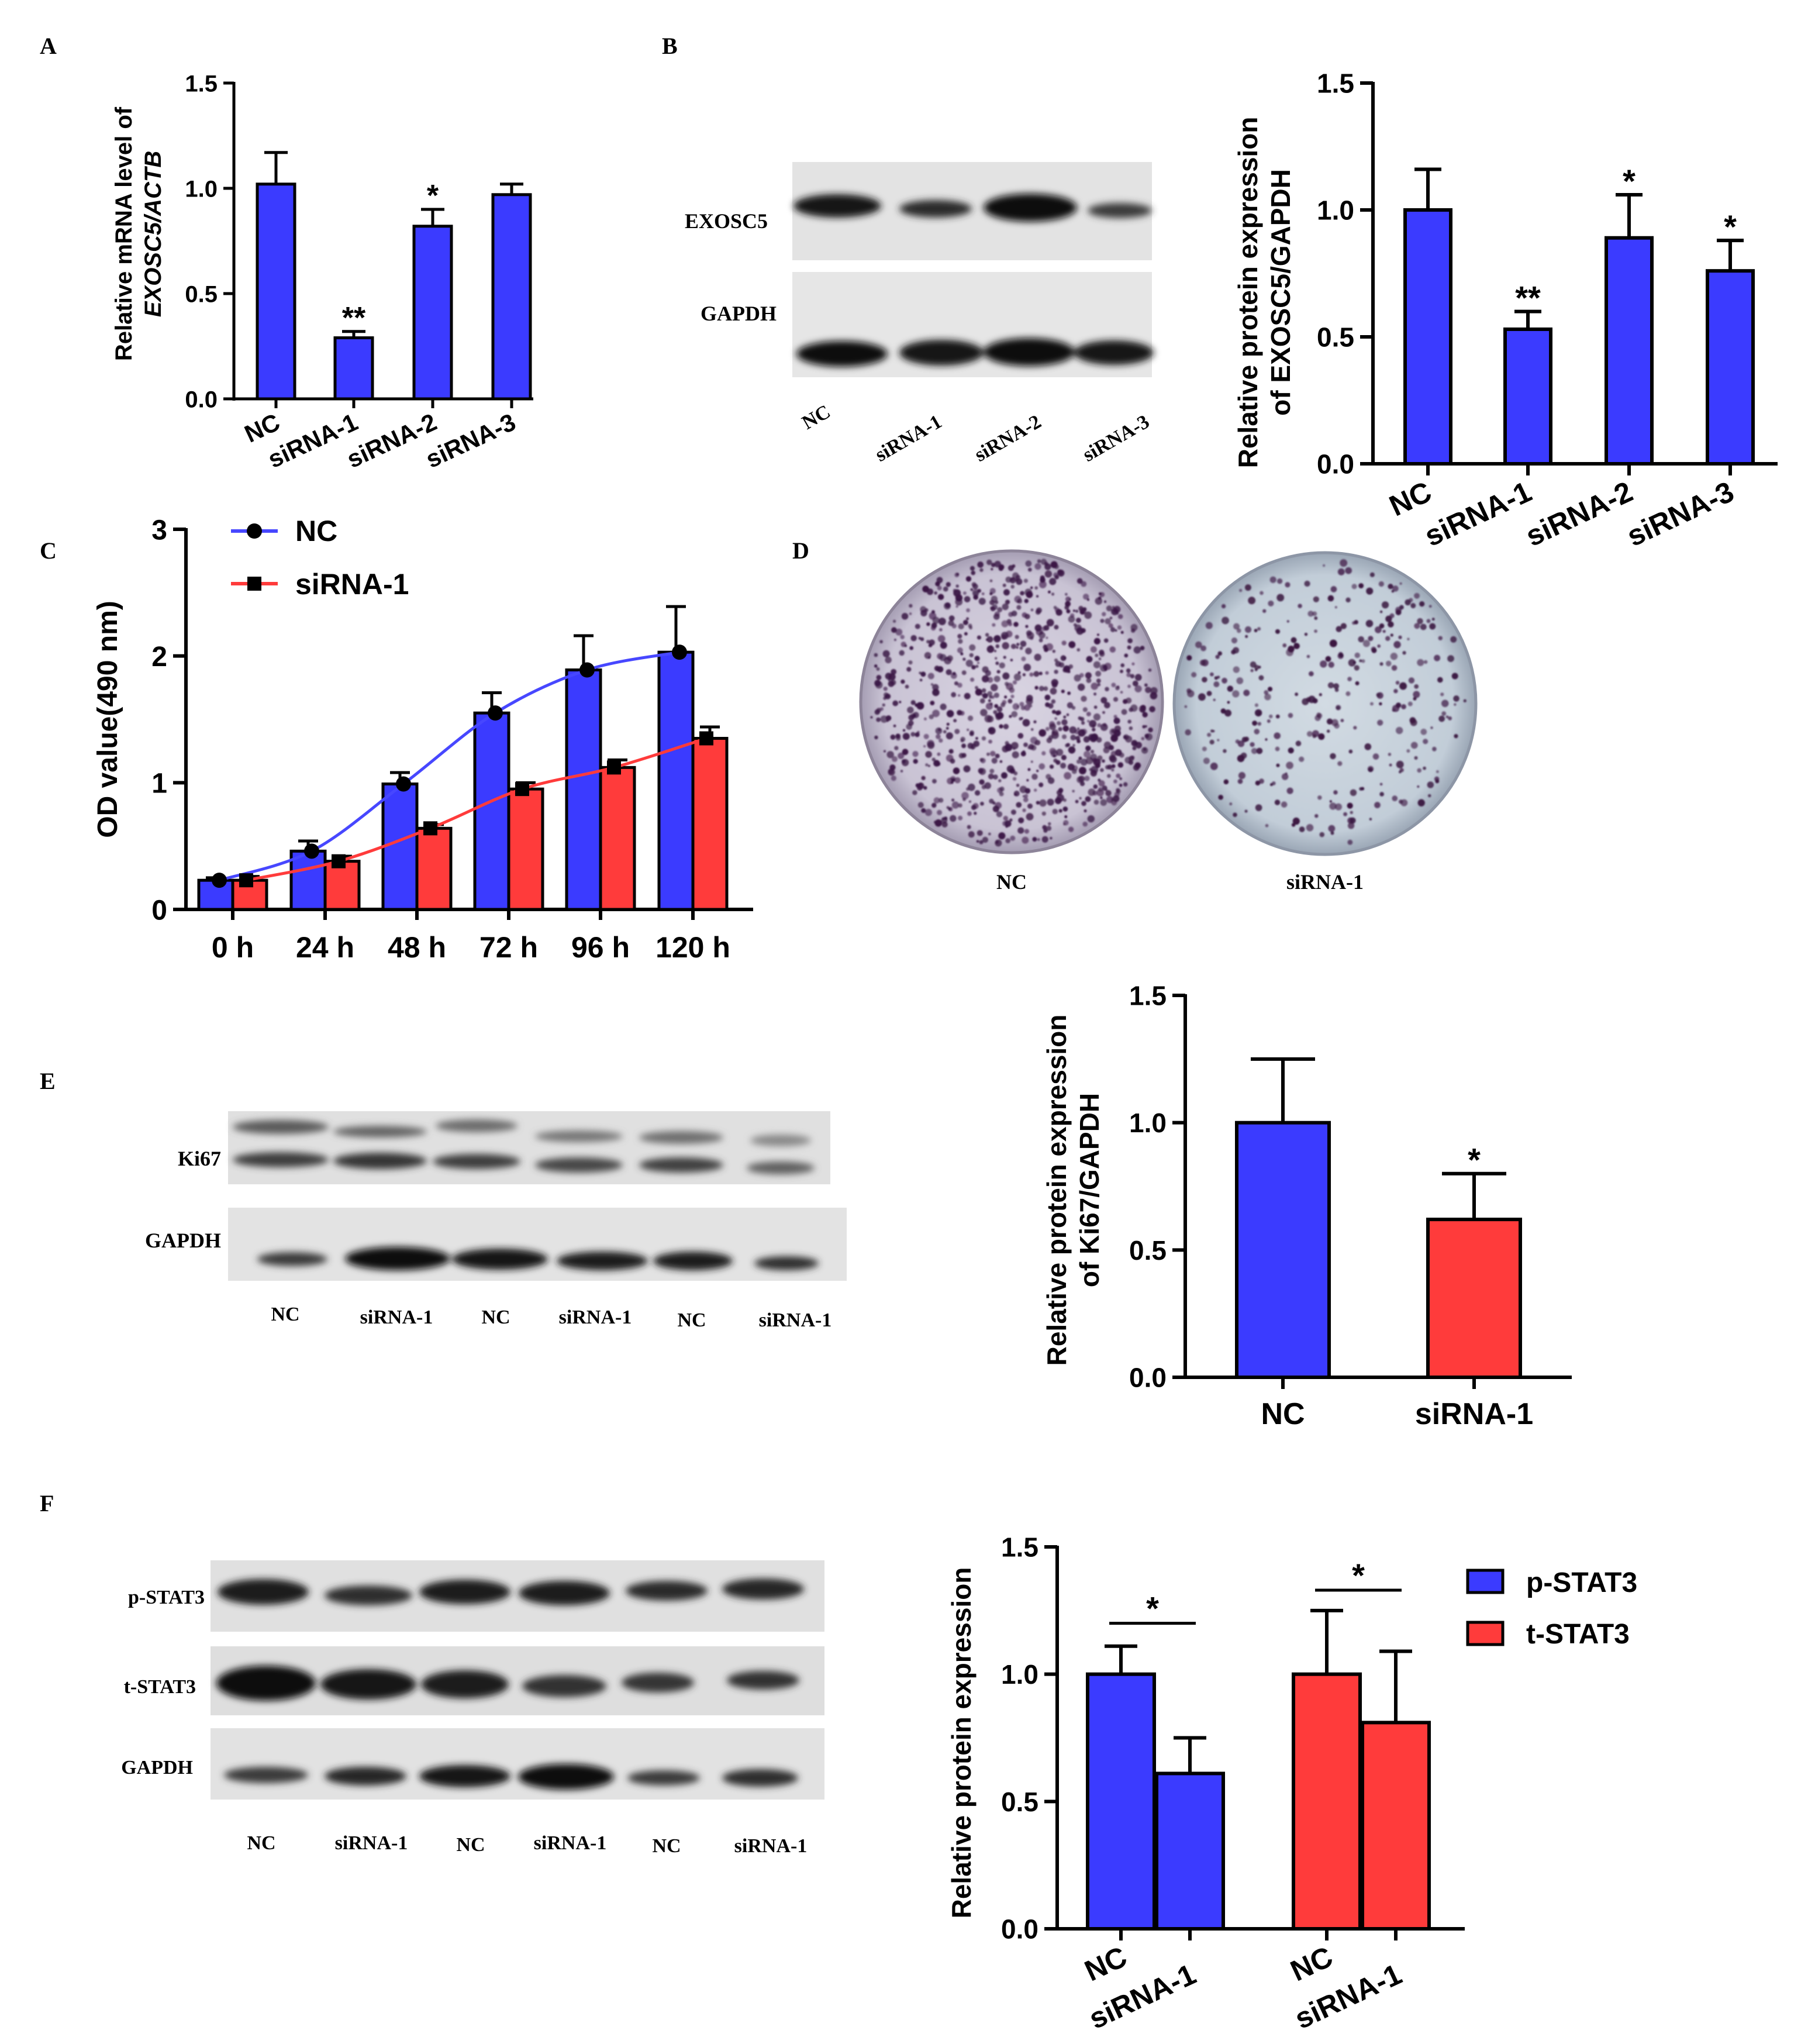  What do you see at coordinates (124, 234) in the screenshot?
I see `chart-a-y-label-line1: Relative mRNA level of` at bounding box center [124, 234].